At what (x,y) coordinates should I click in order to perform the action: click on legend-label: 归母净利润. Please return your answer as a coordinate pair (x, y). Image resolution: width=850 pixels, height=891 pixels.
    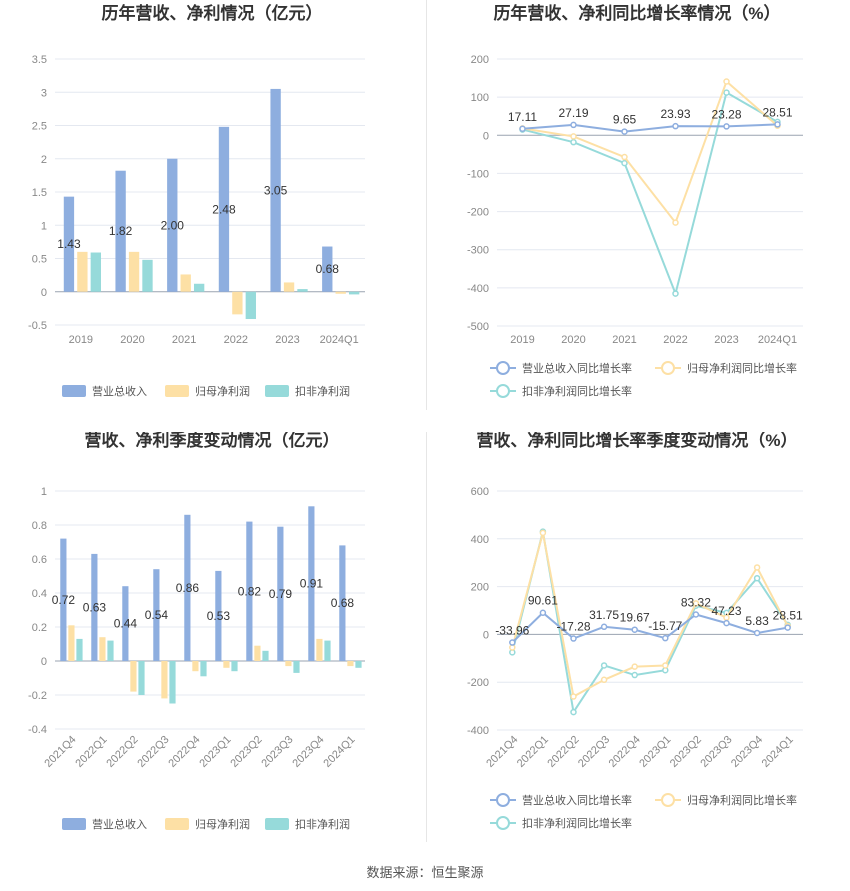
    Looking at the image, I should click on (222, 391).